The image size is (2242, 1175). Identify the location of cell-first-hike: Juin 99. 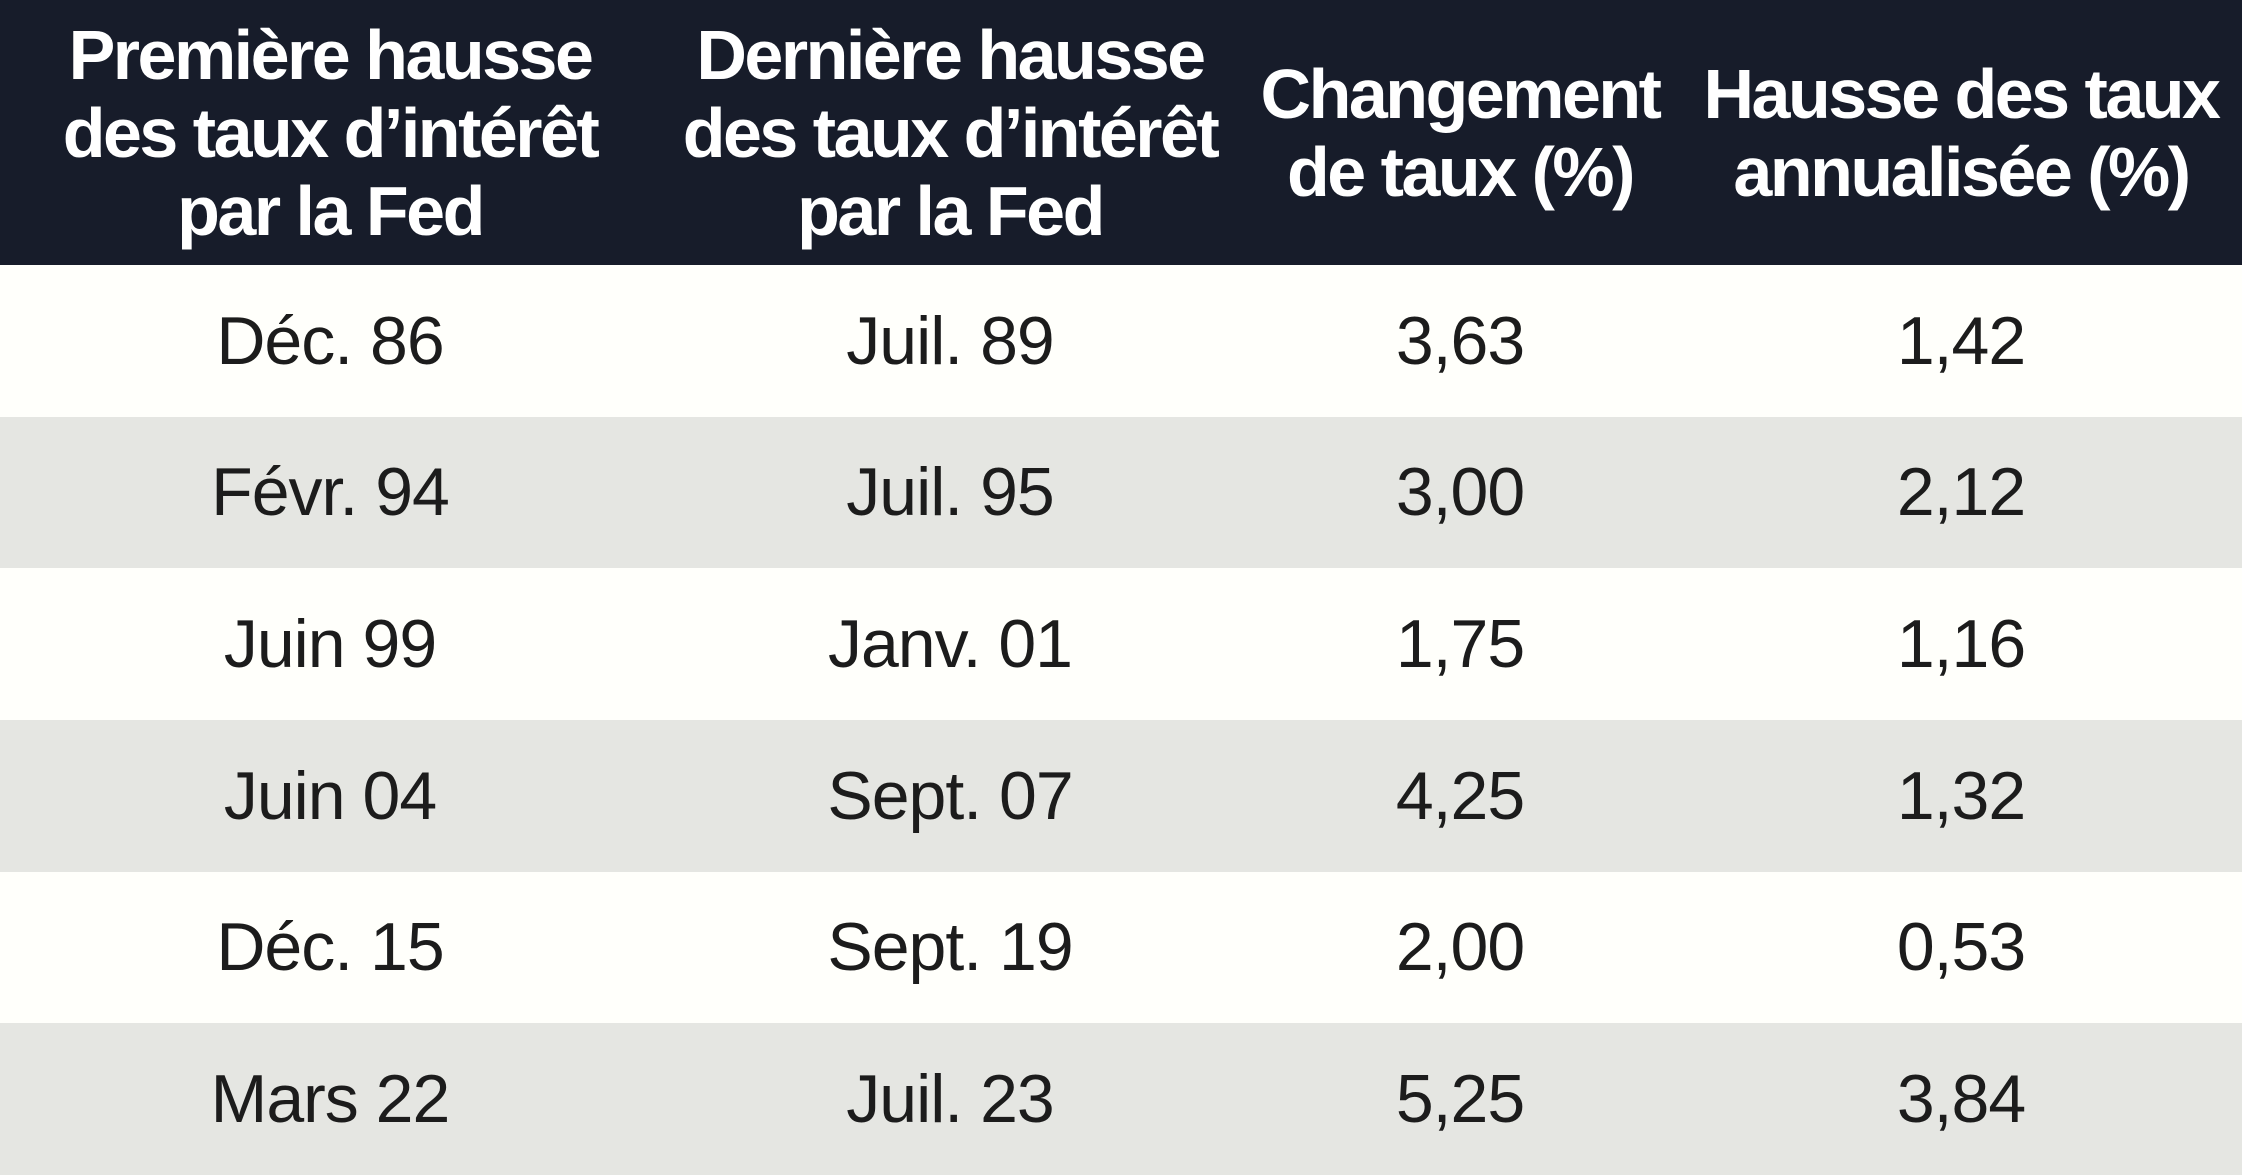
(330, 644).